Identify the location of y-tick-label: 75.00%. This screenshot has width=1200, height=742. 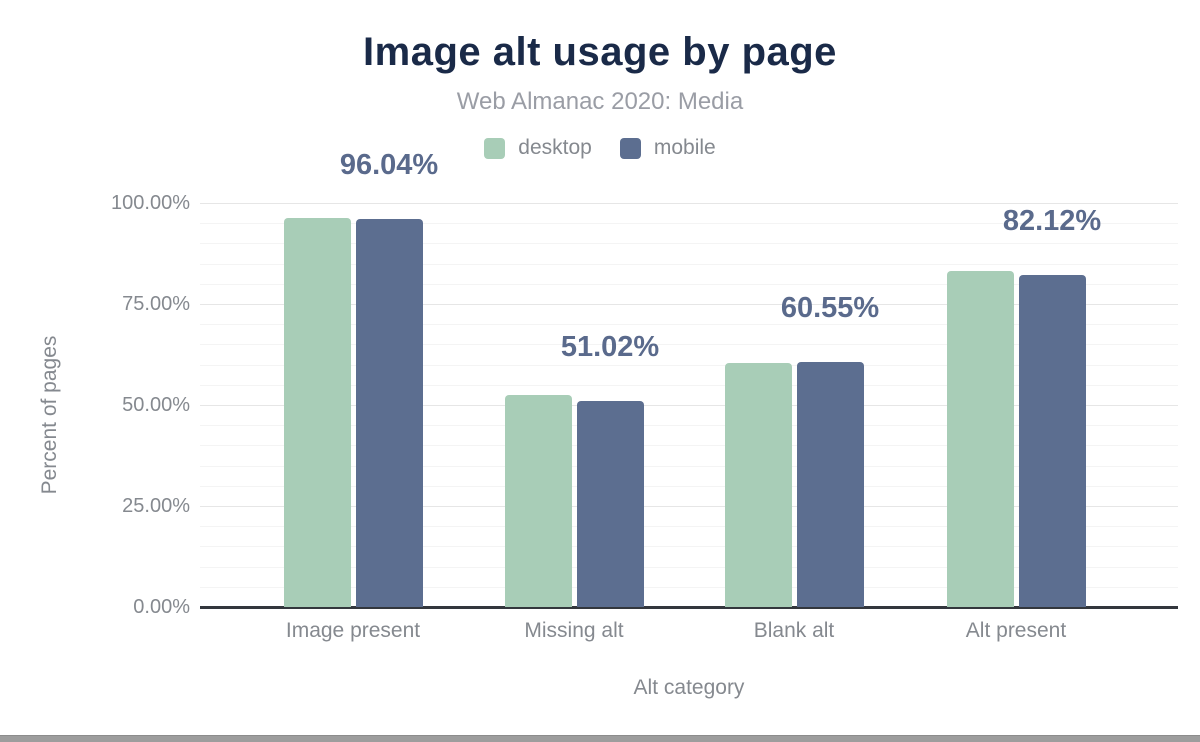
(156, 304).